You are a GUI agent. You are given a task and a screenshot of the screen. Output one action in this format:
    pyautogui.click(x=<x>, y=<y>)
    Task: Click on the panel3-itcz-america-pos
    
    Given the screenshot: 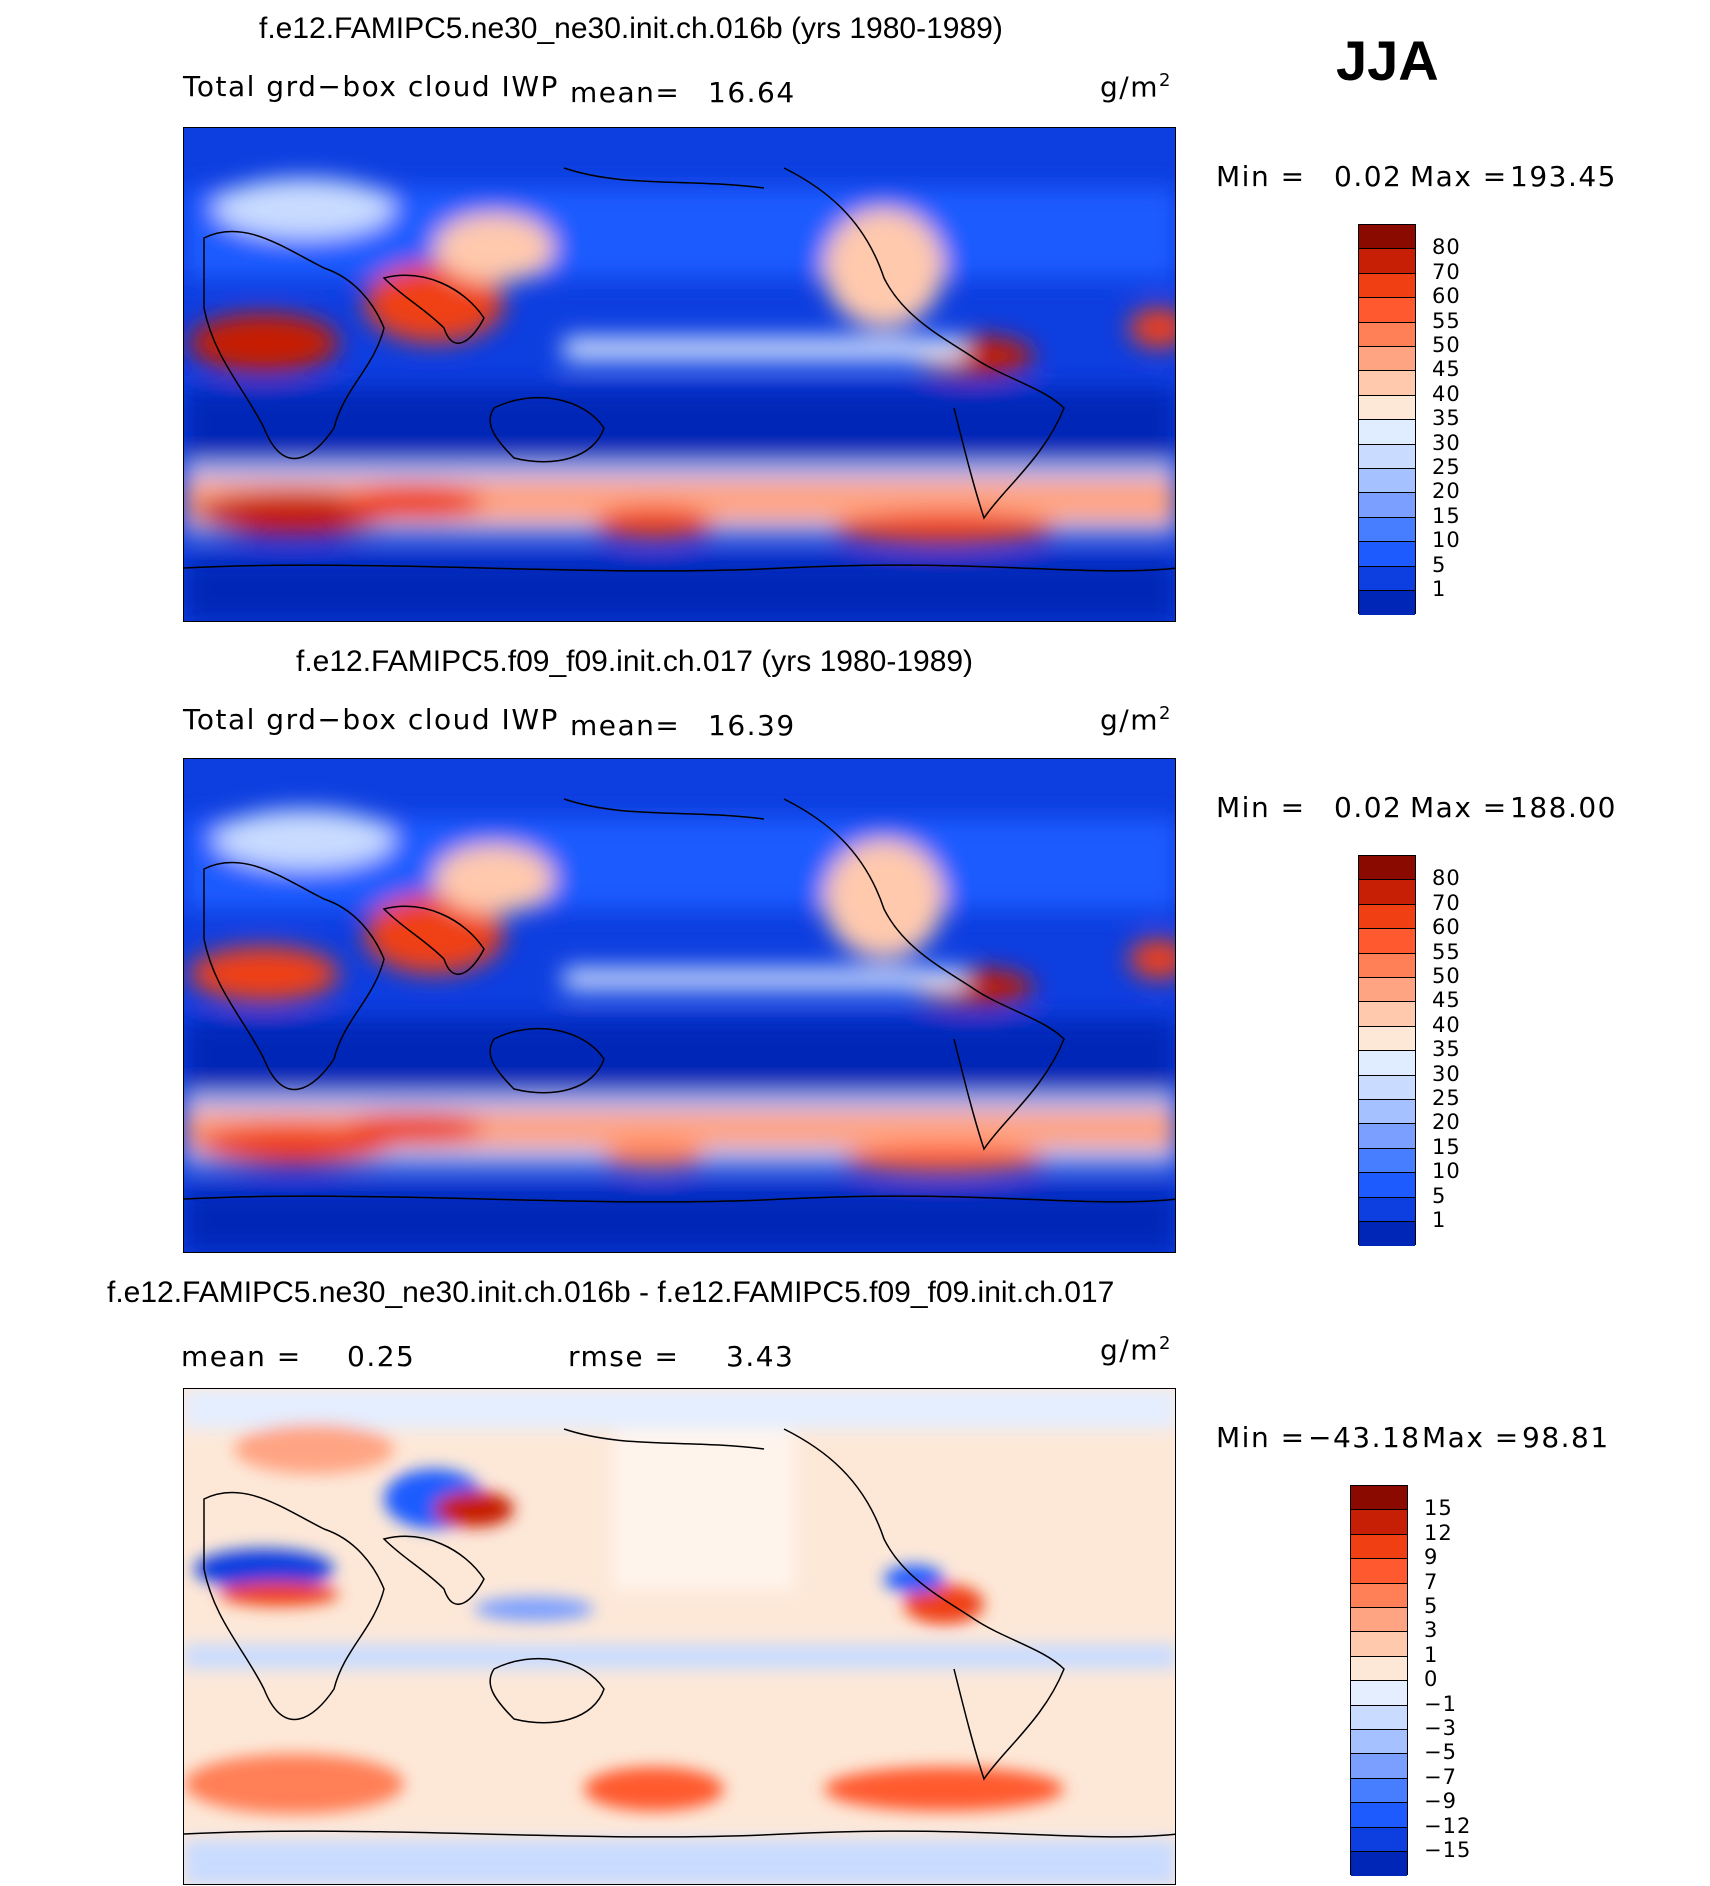 What is the action you would take?
    pyautogui.click(x=944, y=1604)
    